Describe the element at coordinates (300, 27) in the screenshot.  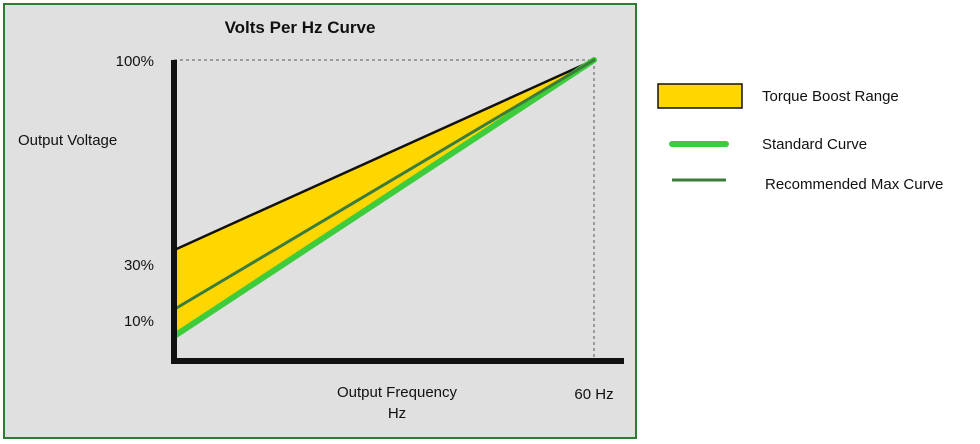
I see `chart-title: Volts Per Hz Curve` at that location.